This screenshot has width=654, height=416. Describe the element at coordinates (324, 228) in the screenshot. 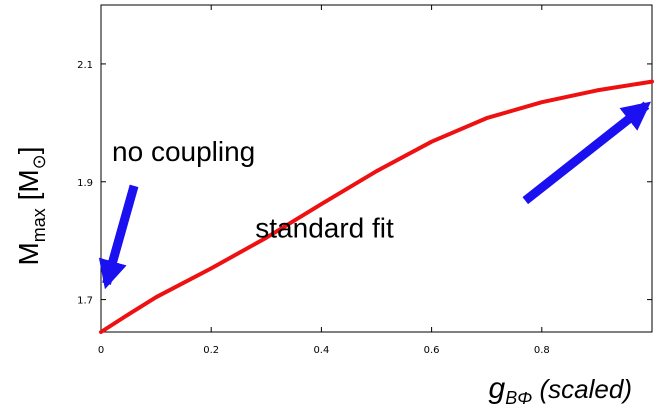

I see `annotation-text-1: standard fit` at that location.